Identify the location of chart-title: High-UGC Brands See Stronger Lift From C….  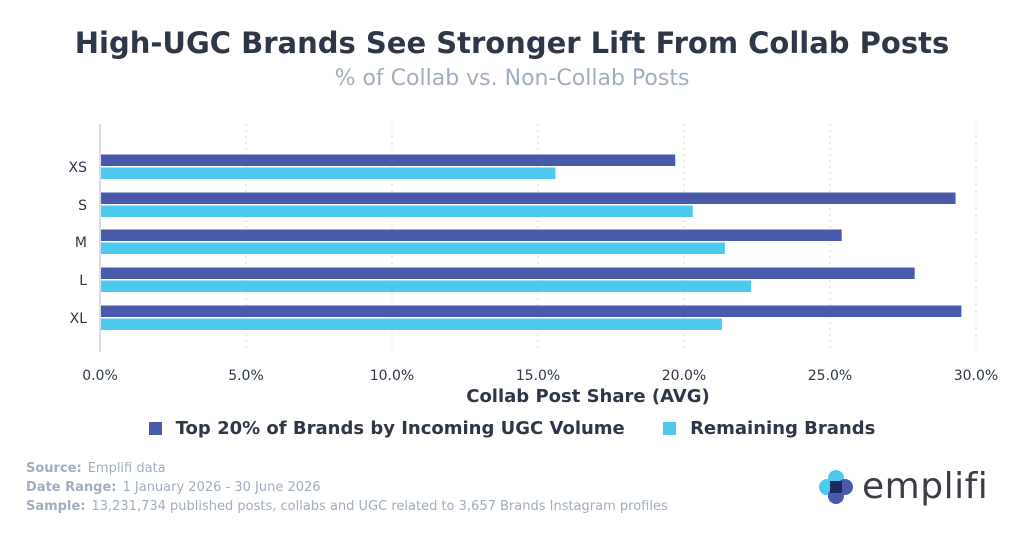
(512, 43).